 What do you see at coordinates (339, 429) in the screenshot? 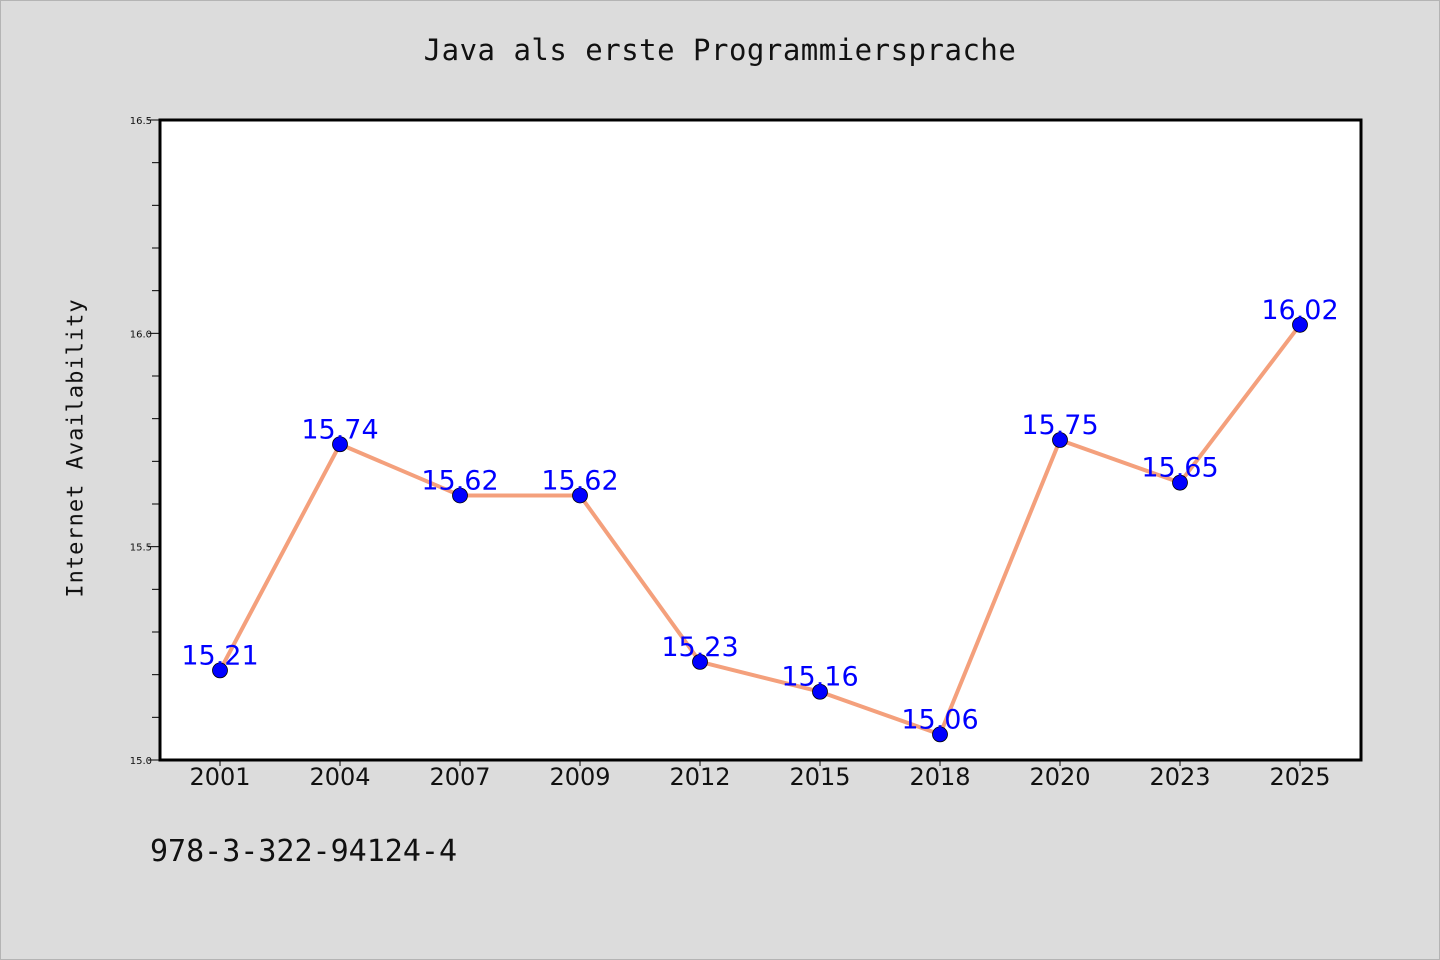
I see `data-label: 15.74` at bounding box center [339, 429].